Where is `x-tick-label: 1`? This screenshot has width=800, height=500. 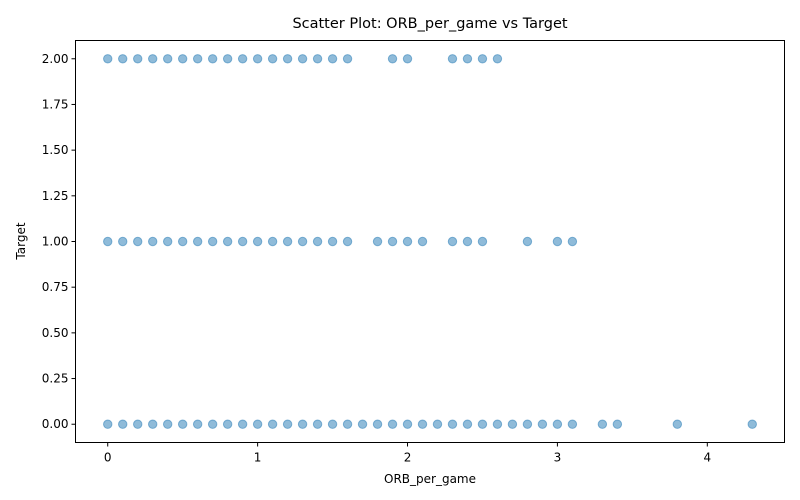 x-tick-label: 1 is located at coordinates (258, 458).